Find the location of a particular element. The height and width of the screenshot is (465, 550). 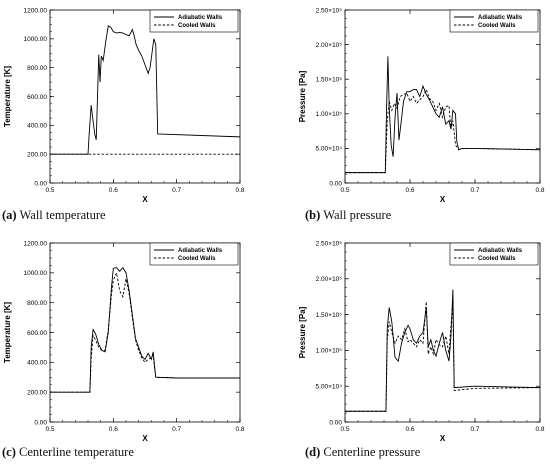

caption-wall-pressure: (b) Wall pressure is located at coordinates (348, 215).